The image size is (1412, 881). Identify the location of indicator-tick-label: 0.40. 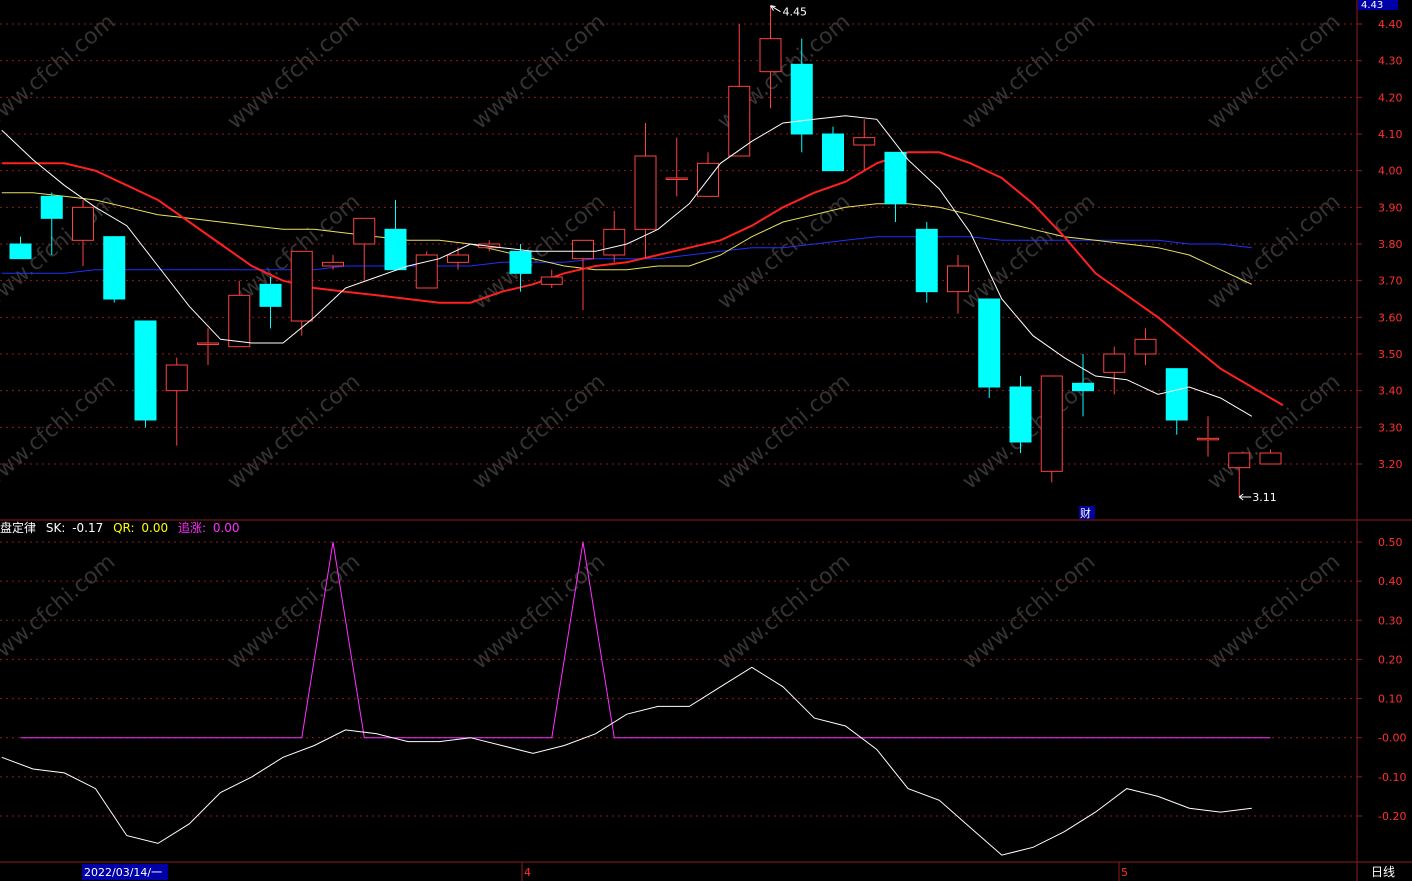
(1390, 581).